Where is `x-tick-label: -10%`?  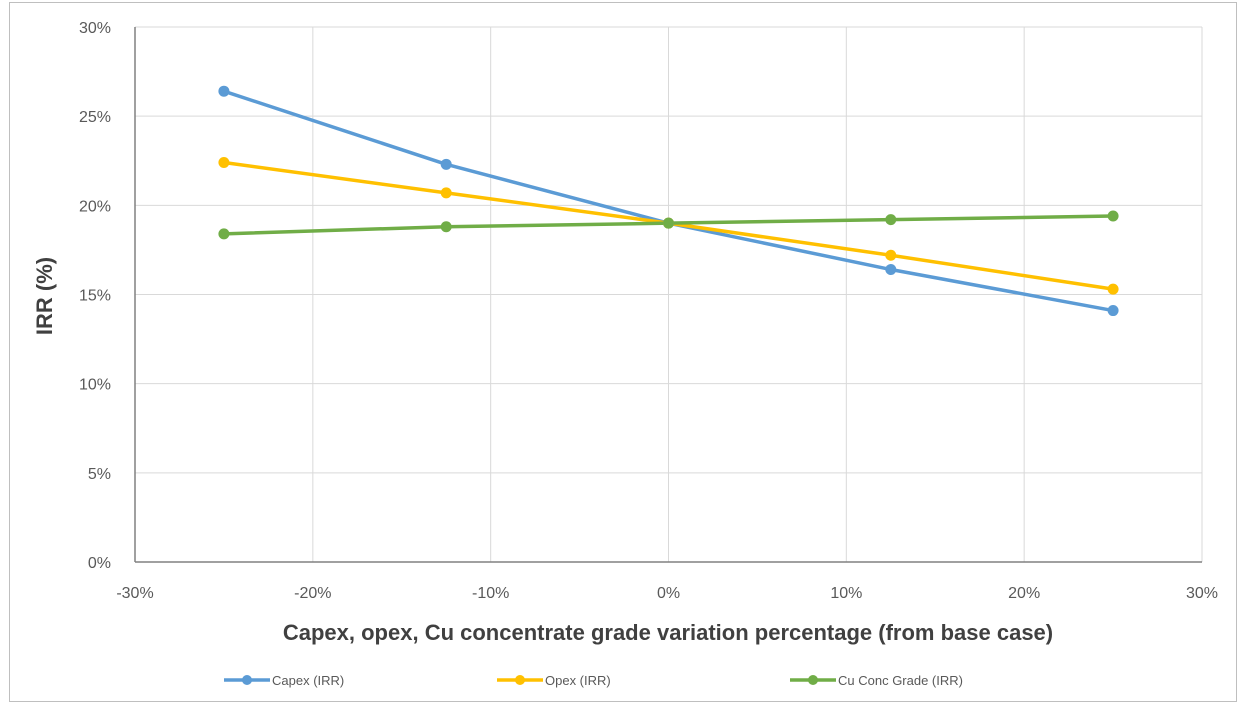 x-tick-label: -10% is located at coordinates (490, 593).